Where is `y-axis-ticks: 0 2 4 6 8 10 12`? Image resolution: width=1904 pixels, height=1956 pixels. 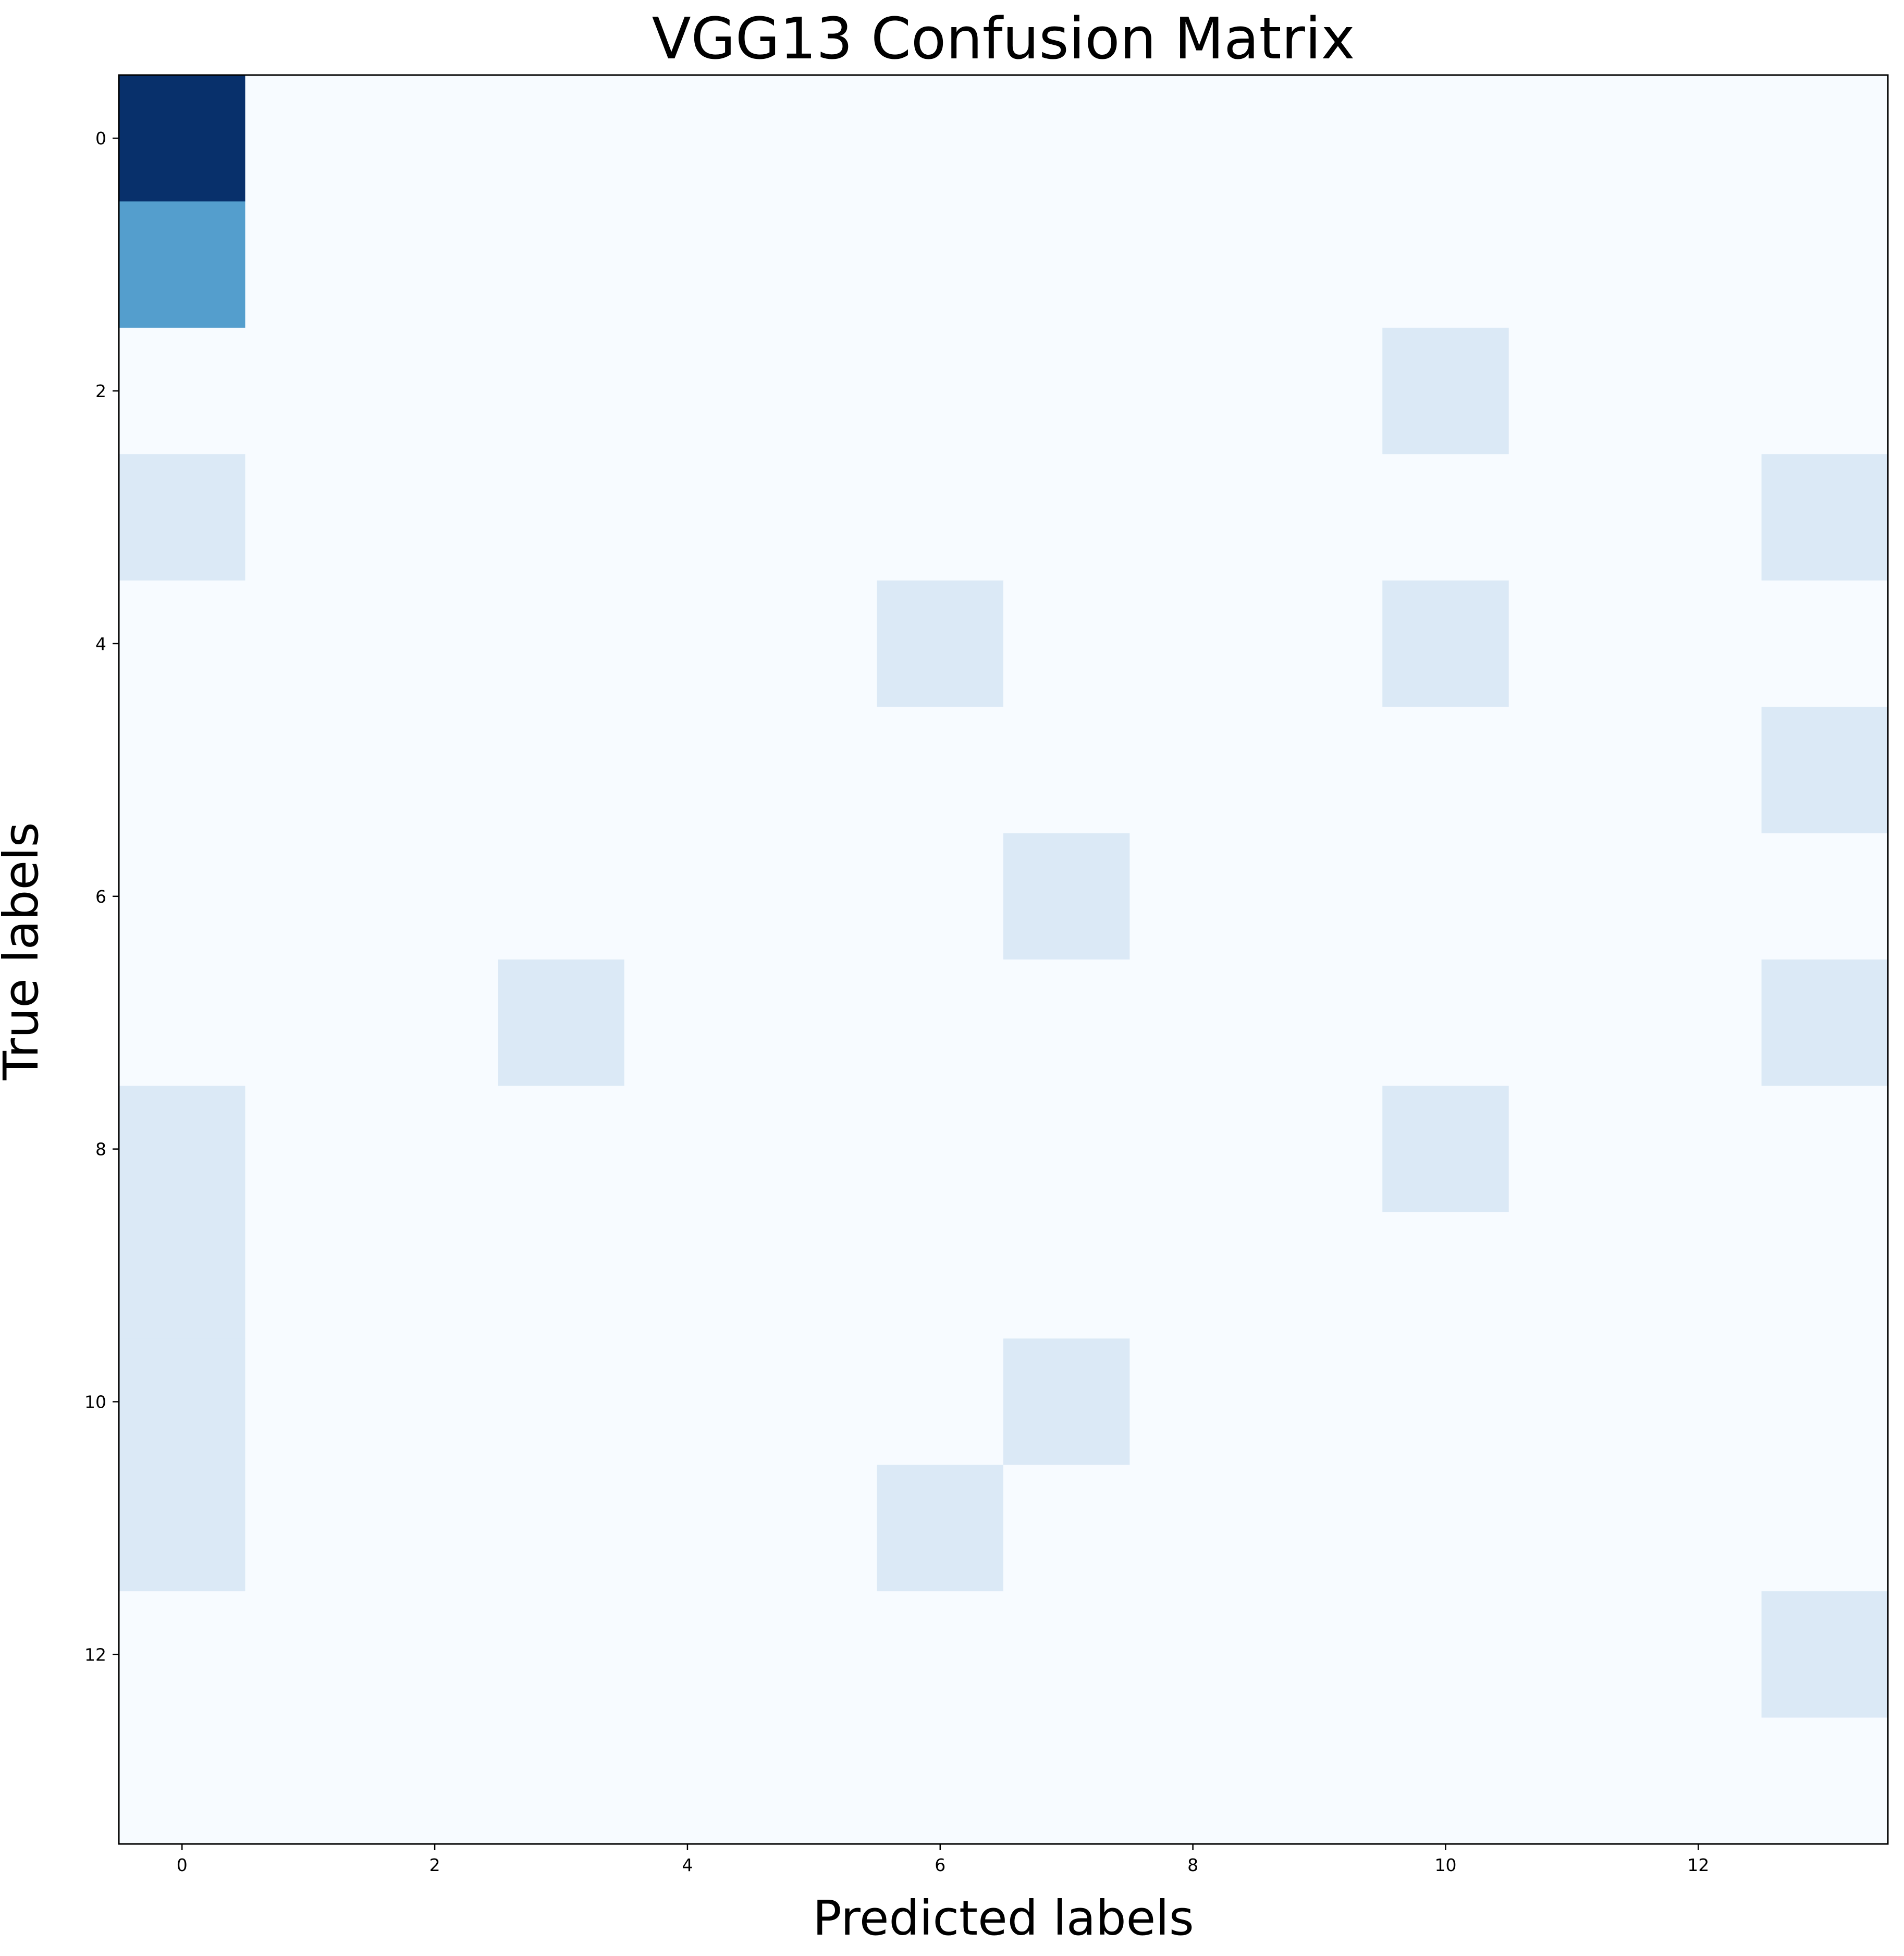
y-axis-ticks: 0 2 4 6 8 10 12 is located at coordinates (101, 897).